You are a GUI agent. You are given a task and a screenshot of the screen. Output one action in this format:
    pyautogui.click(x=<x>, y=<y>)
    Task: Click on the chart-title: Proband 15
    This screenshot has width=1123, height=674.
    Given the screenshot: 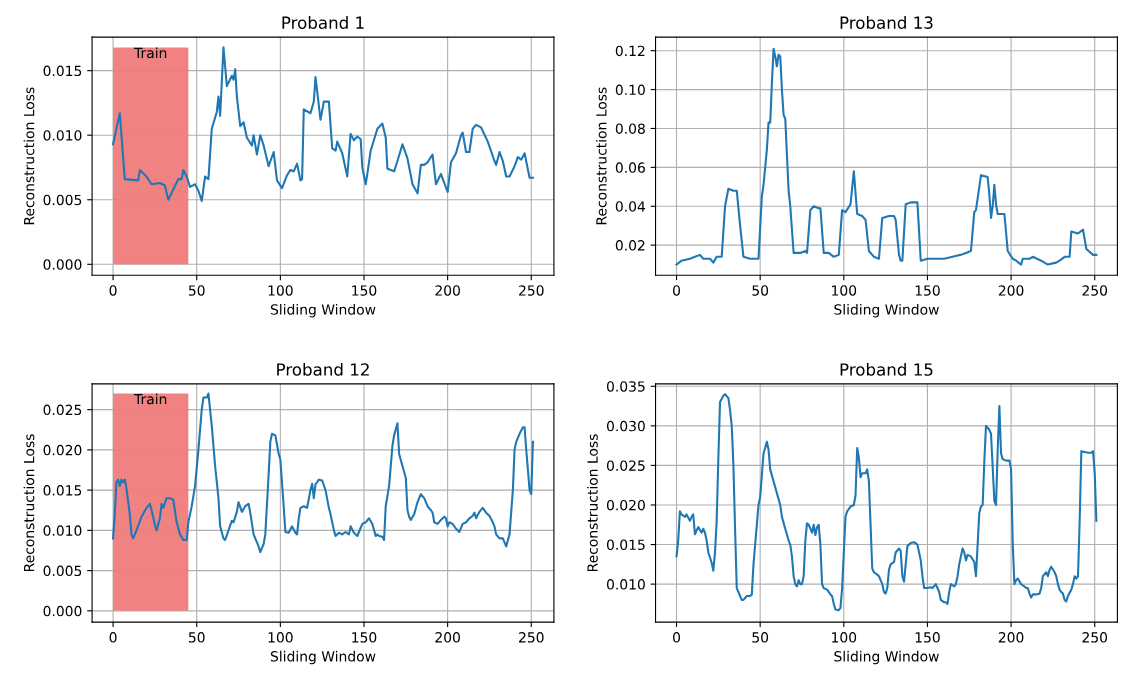 What is the action you would take?
    pyautogui.click(x=886, y=369)
    